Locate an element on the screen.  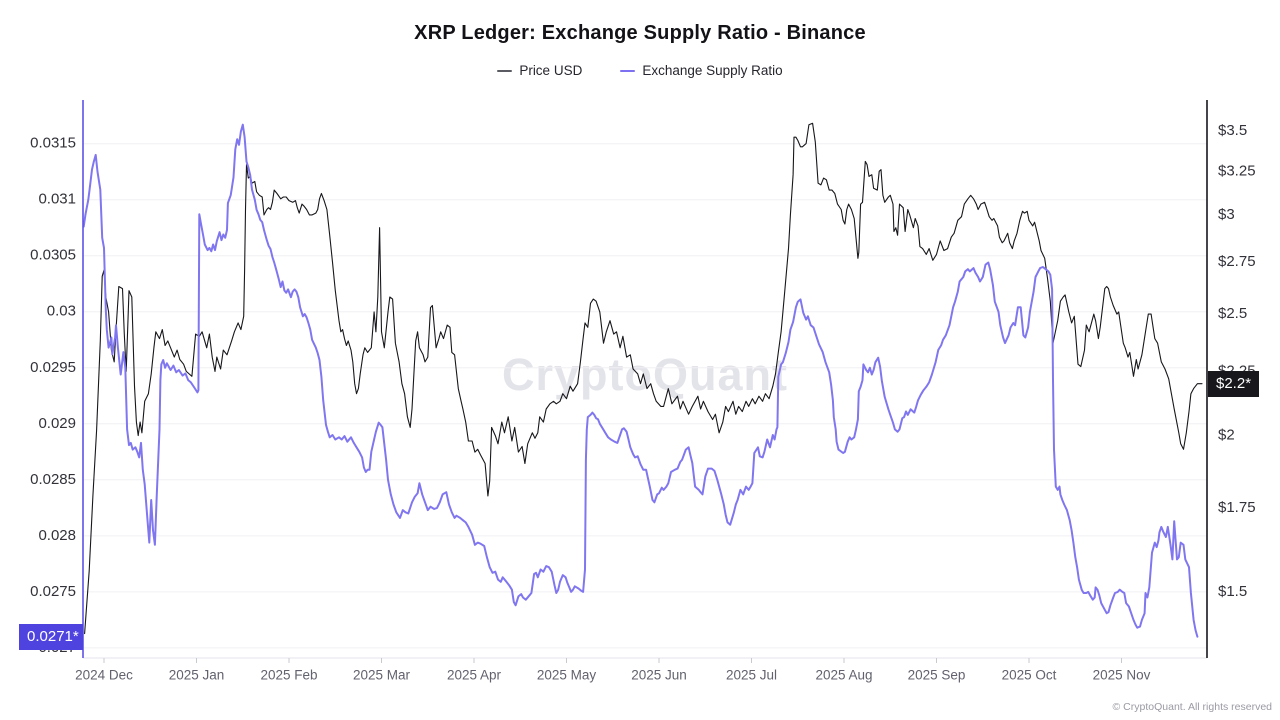
left-axis-label: 0.03 is located at coordinates (61, 311).